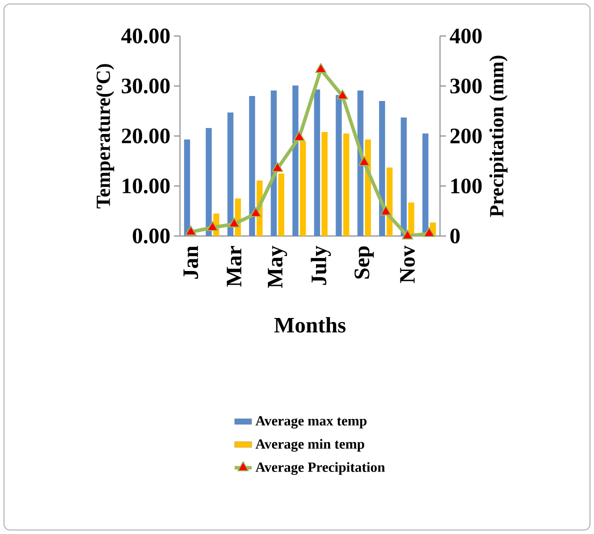  Describe the element at coordinates (234, 266) in the screenshot. I see `x-tick-label: Mar` at that location.